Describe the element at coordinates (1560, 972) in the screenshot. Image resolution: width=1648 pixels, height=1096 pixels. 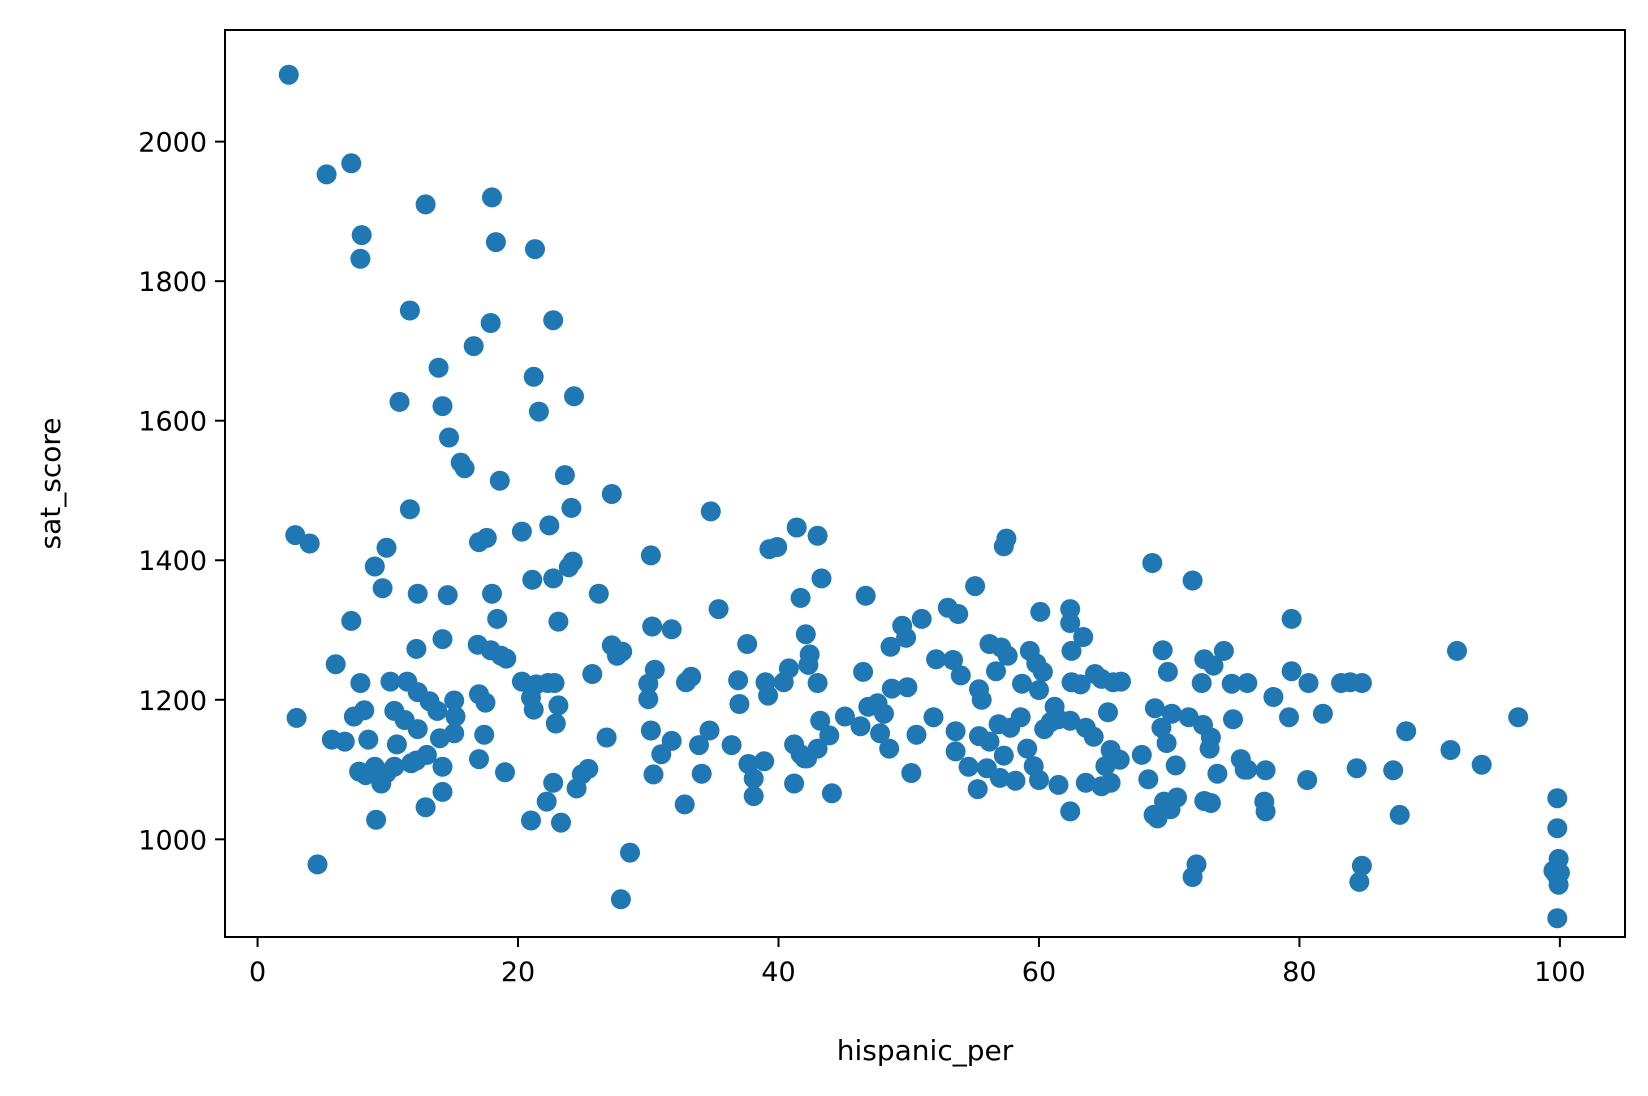
I see `x-tick-label: 100` at that location.